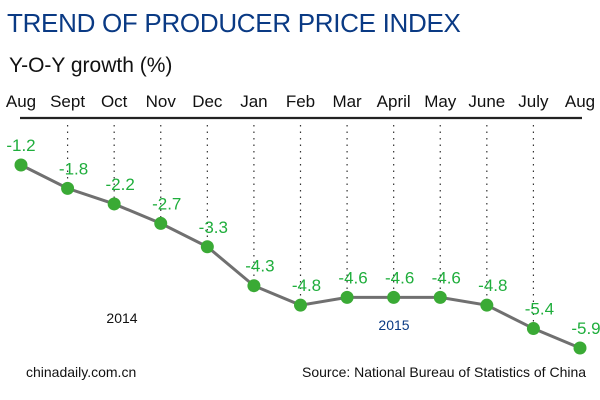 This screenshot has height=400, width=600. What do you see at coordinates (486, 101) in the screenshot?
I see `x-tick-label: June` at bounding box center [486, 101].